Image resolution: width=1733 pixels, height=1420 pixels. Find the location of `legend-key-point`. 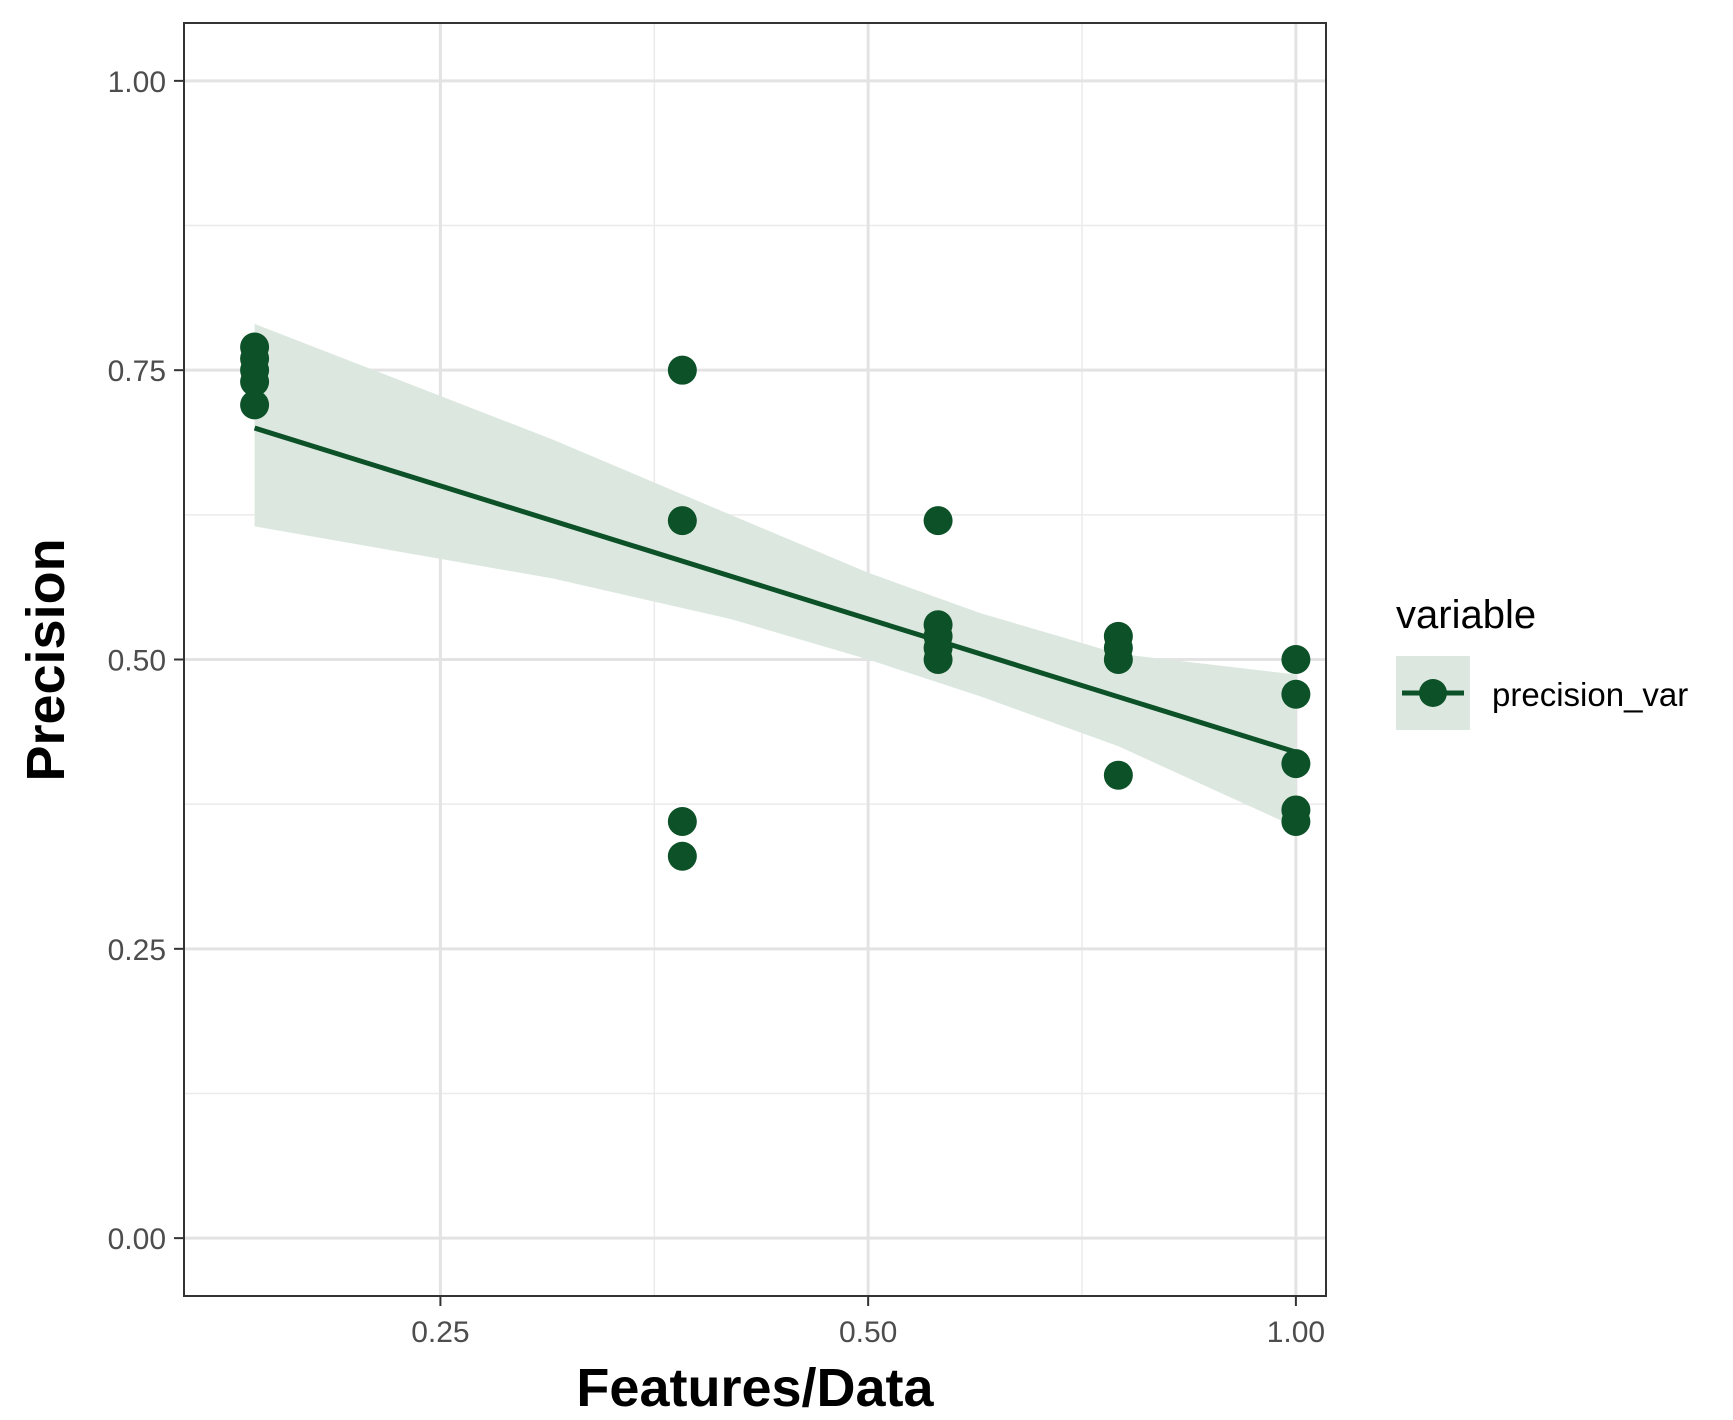

legend-key-point is located at coordinates (1433, 693).